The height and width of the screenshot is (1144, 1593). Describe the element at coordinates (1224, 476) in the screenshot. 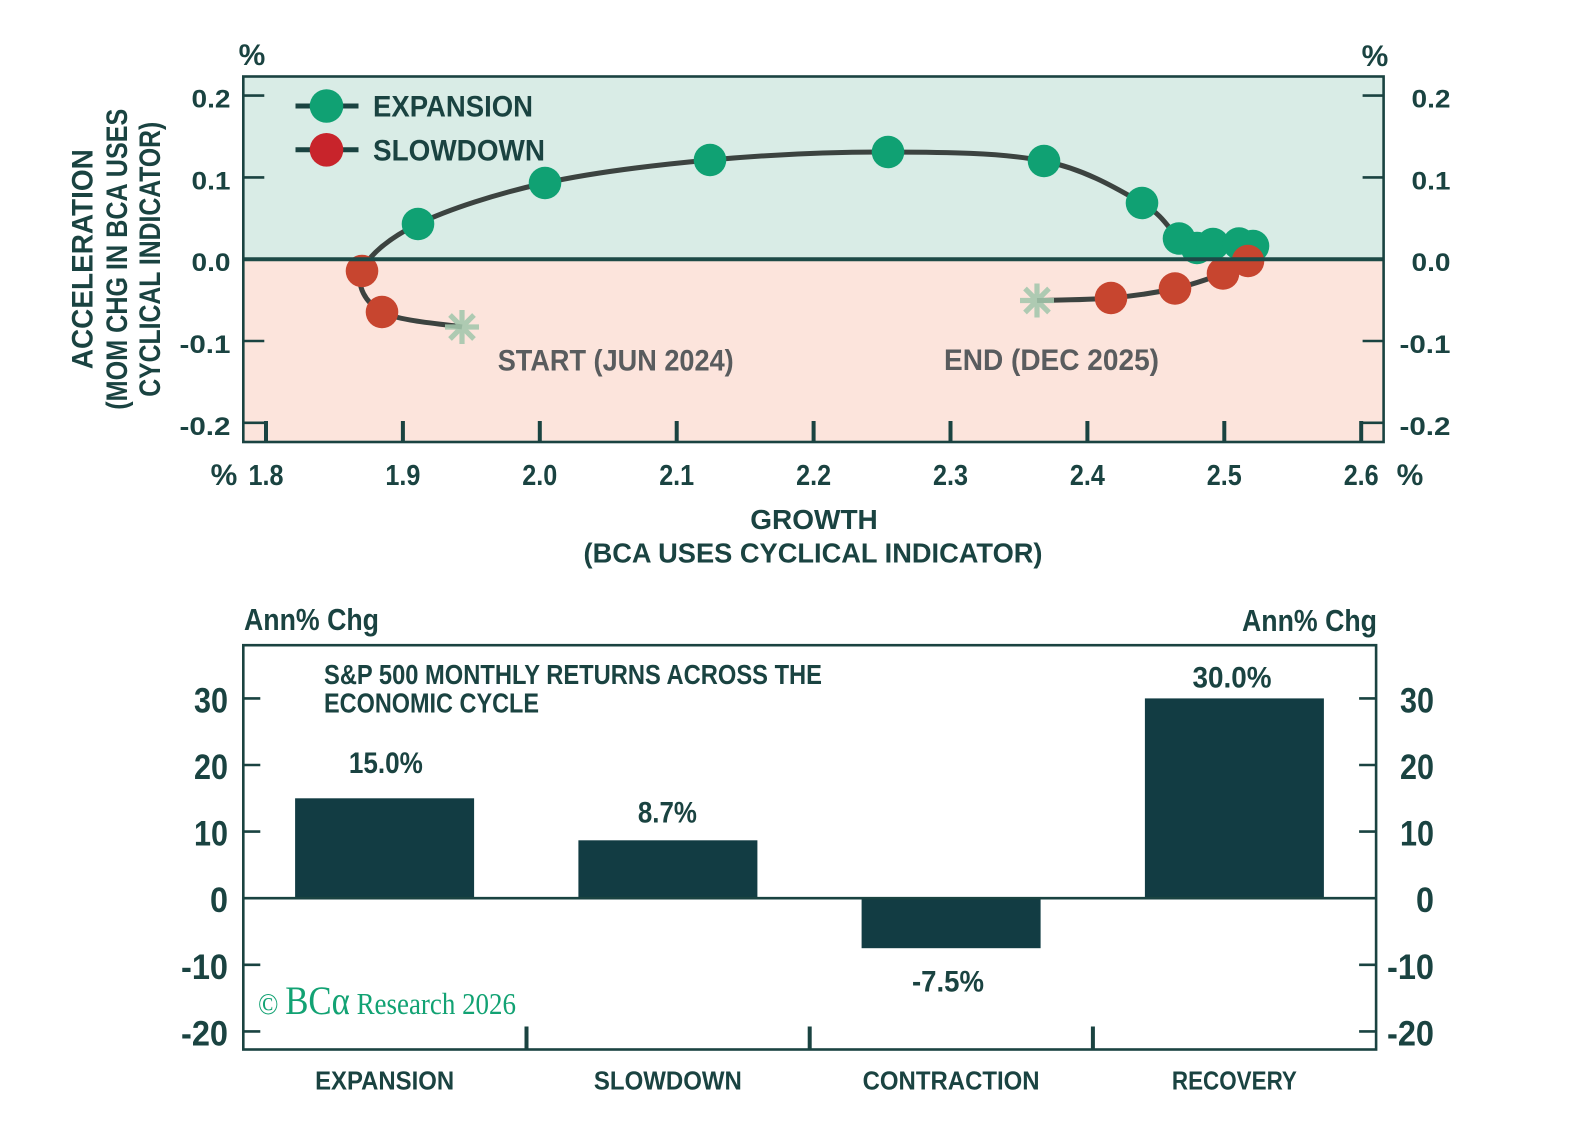

I see `svg-text: 2.5` at that location.